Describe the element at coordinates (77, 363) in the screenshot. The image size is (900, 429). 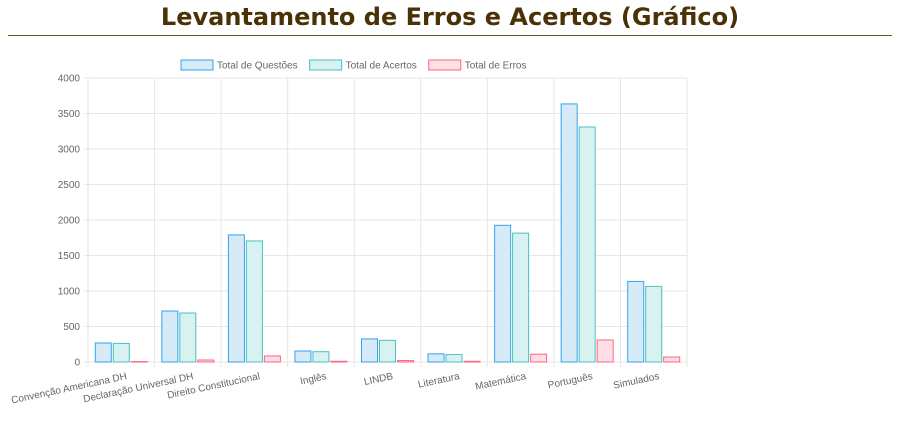
I see `y-tick-label: 0` at that location.